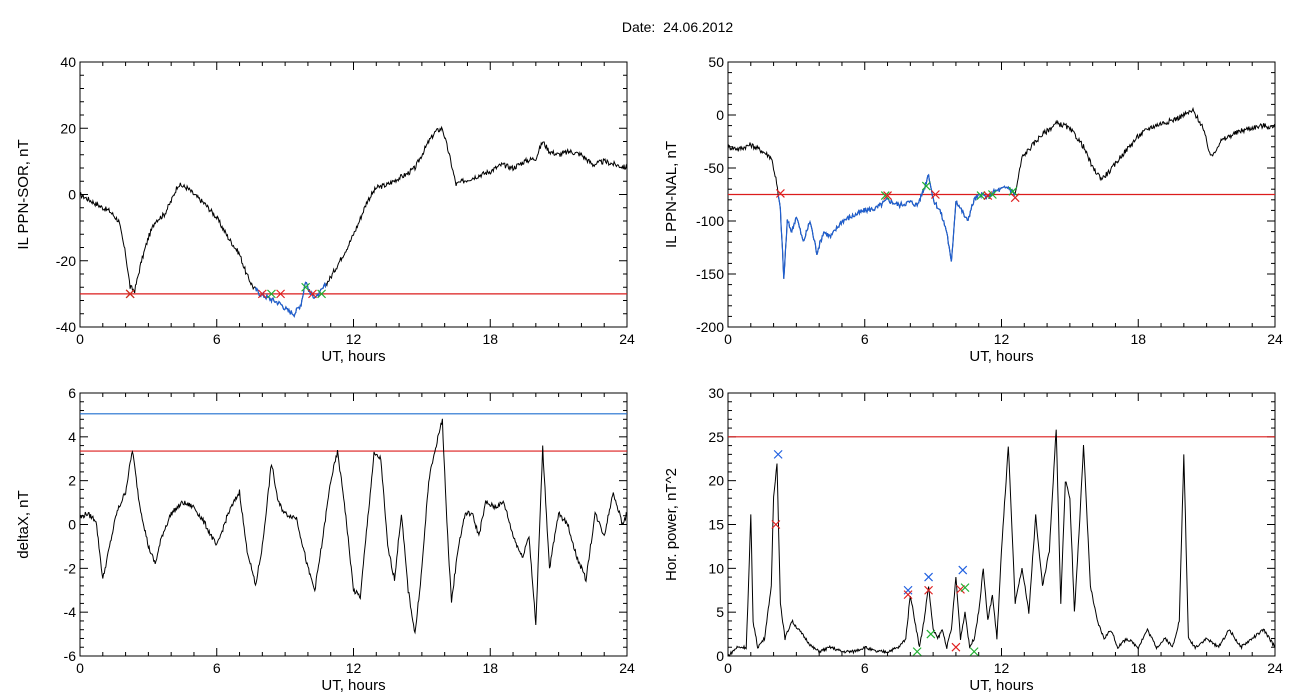 The width and height of the screenshot is (1300, 700). I want to click on y-tick-label: 4, so click(72, 437).